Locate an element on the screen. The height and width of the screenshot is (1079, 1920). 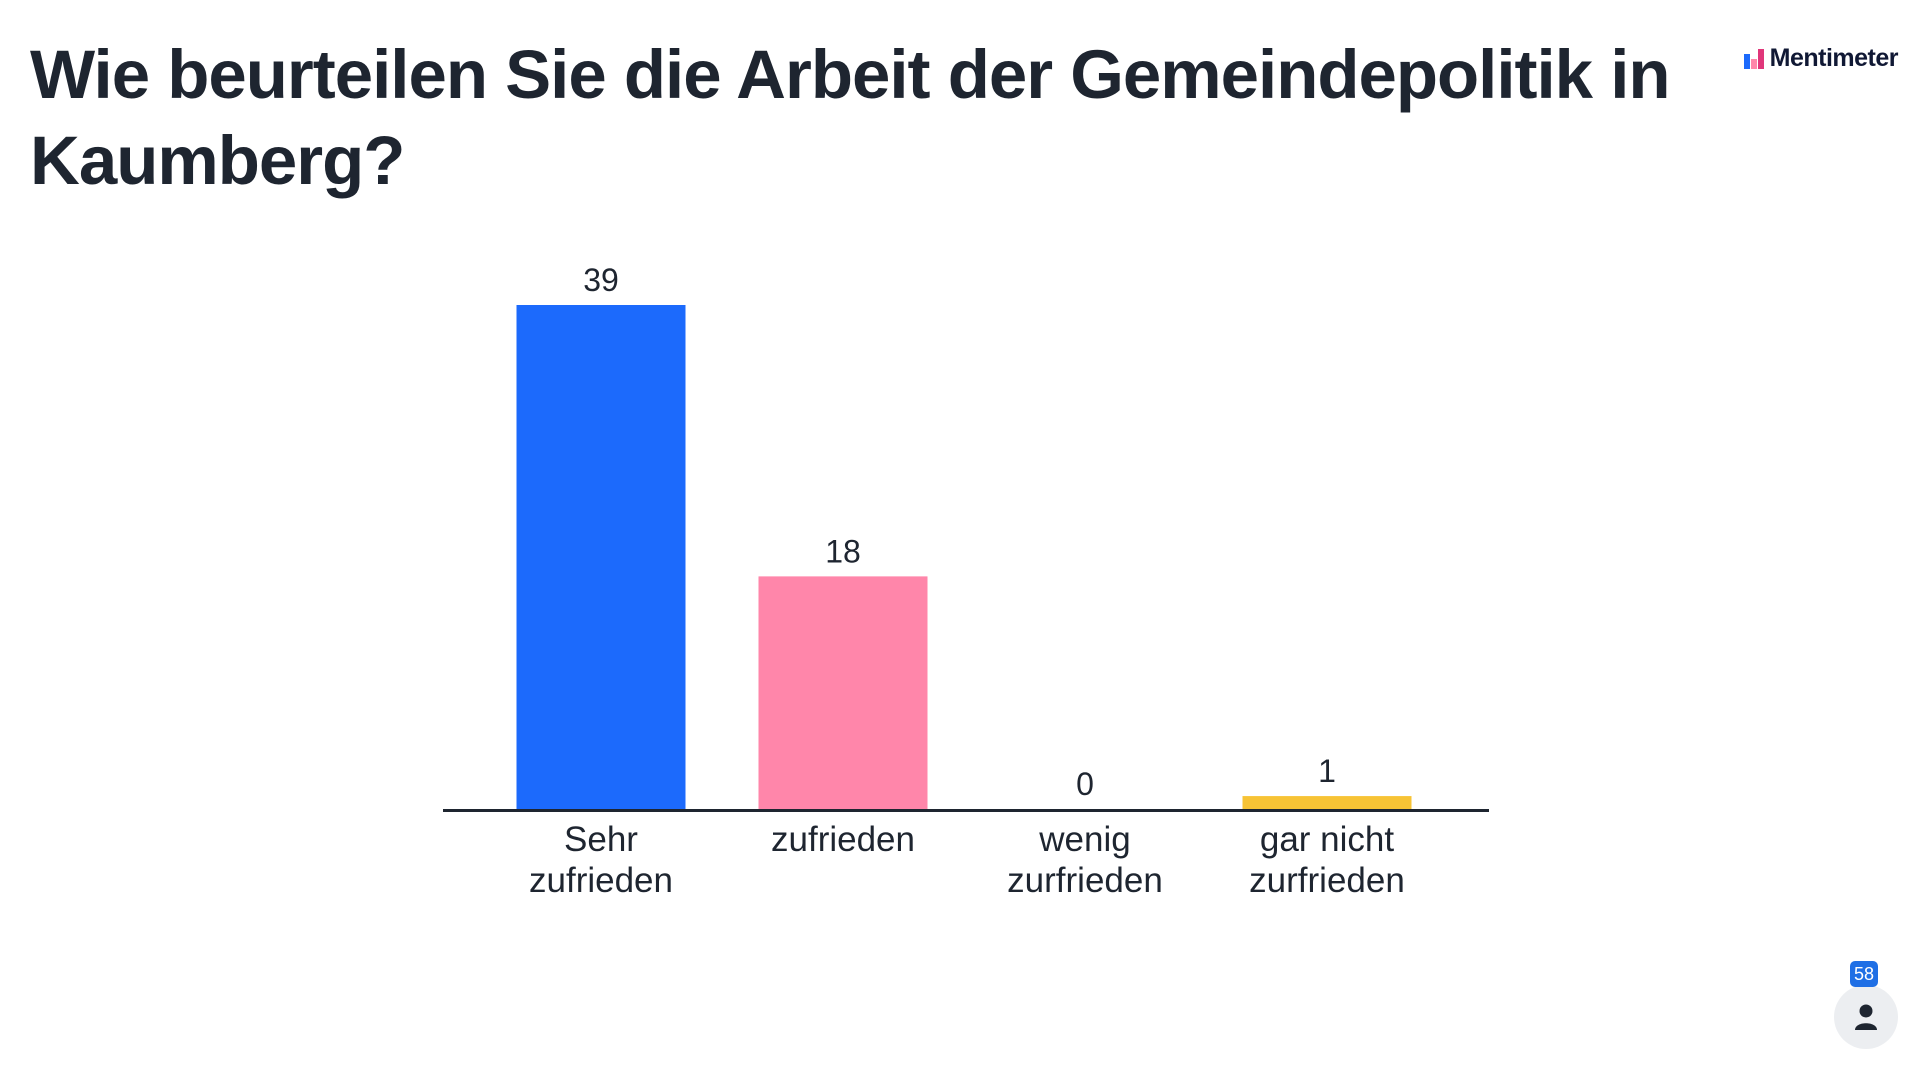
participants-button: 58 is located at coordinates (1866, 1005).